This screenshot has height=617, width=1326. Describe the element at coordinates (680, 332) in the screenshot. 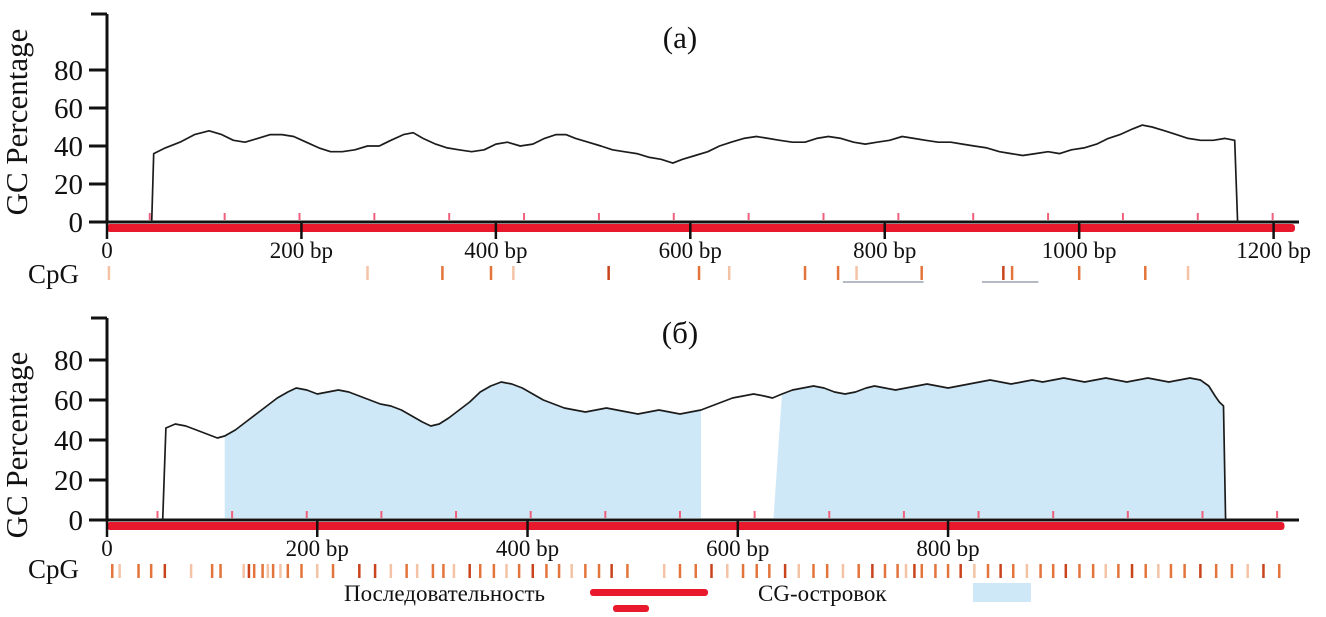

I see `panel-b-title: (б)` at that location.